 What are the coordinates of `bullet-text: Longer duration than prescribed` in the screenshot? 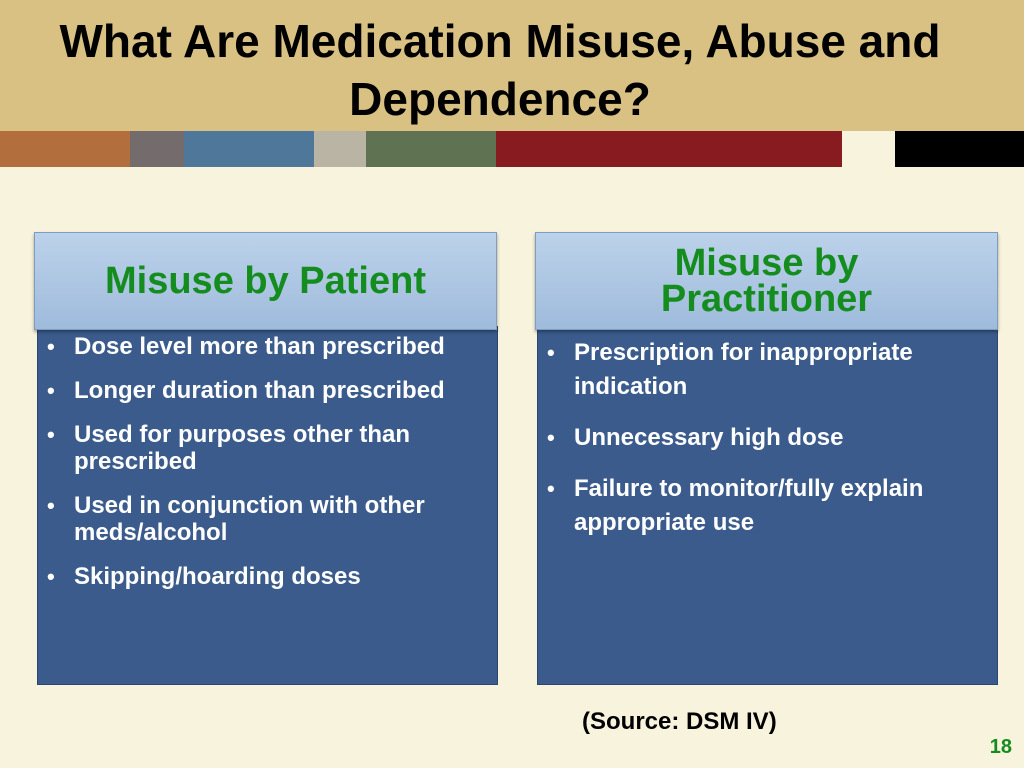 It's located at (259, 390).